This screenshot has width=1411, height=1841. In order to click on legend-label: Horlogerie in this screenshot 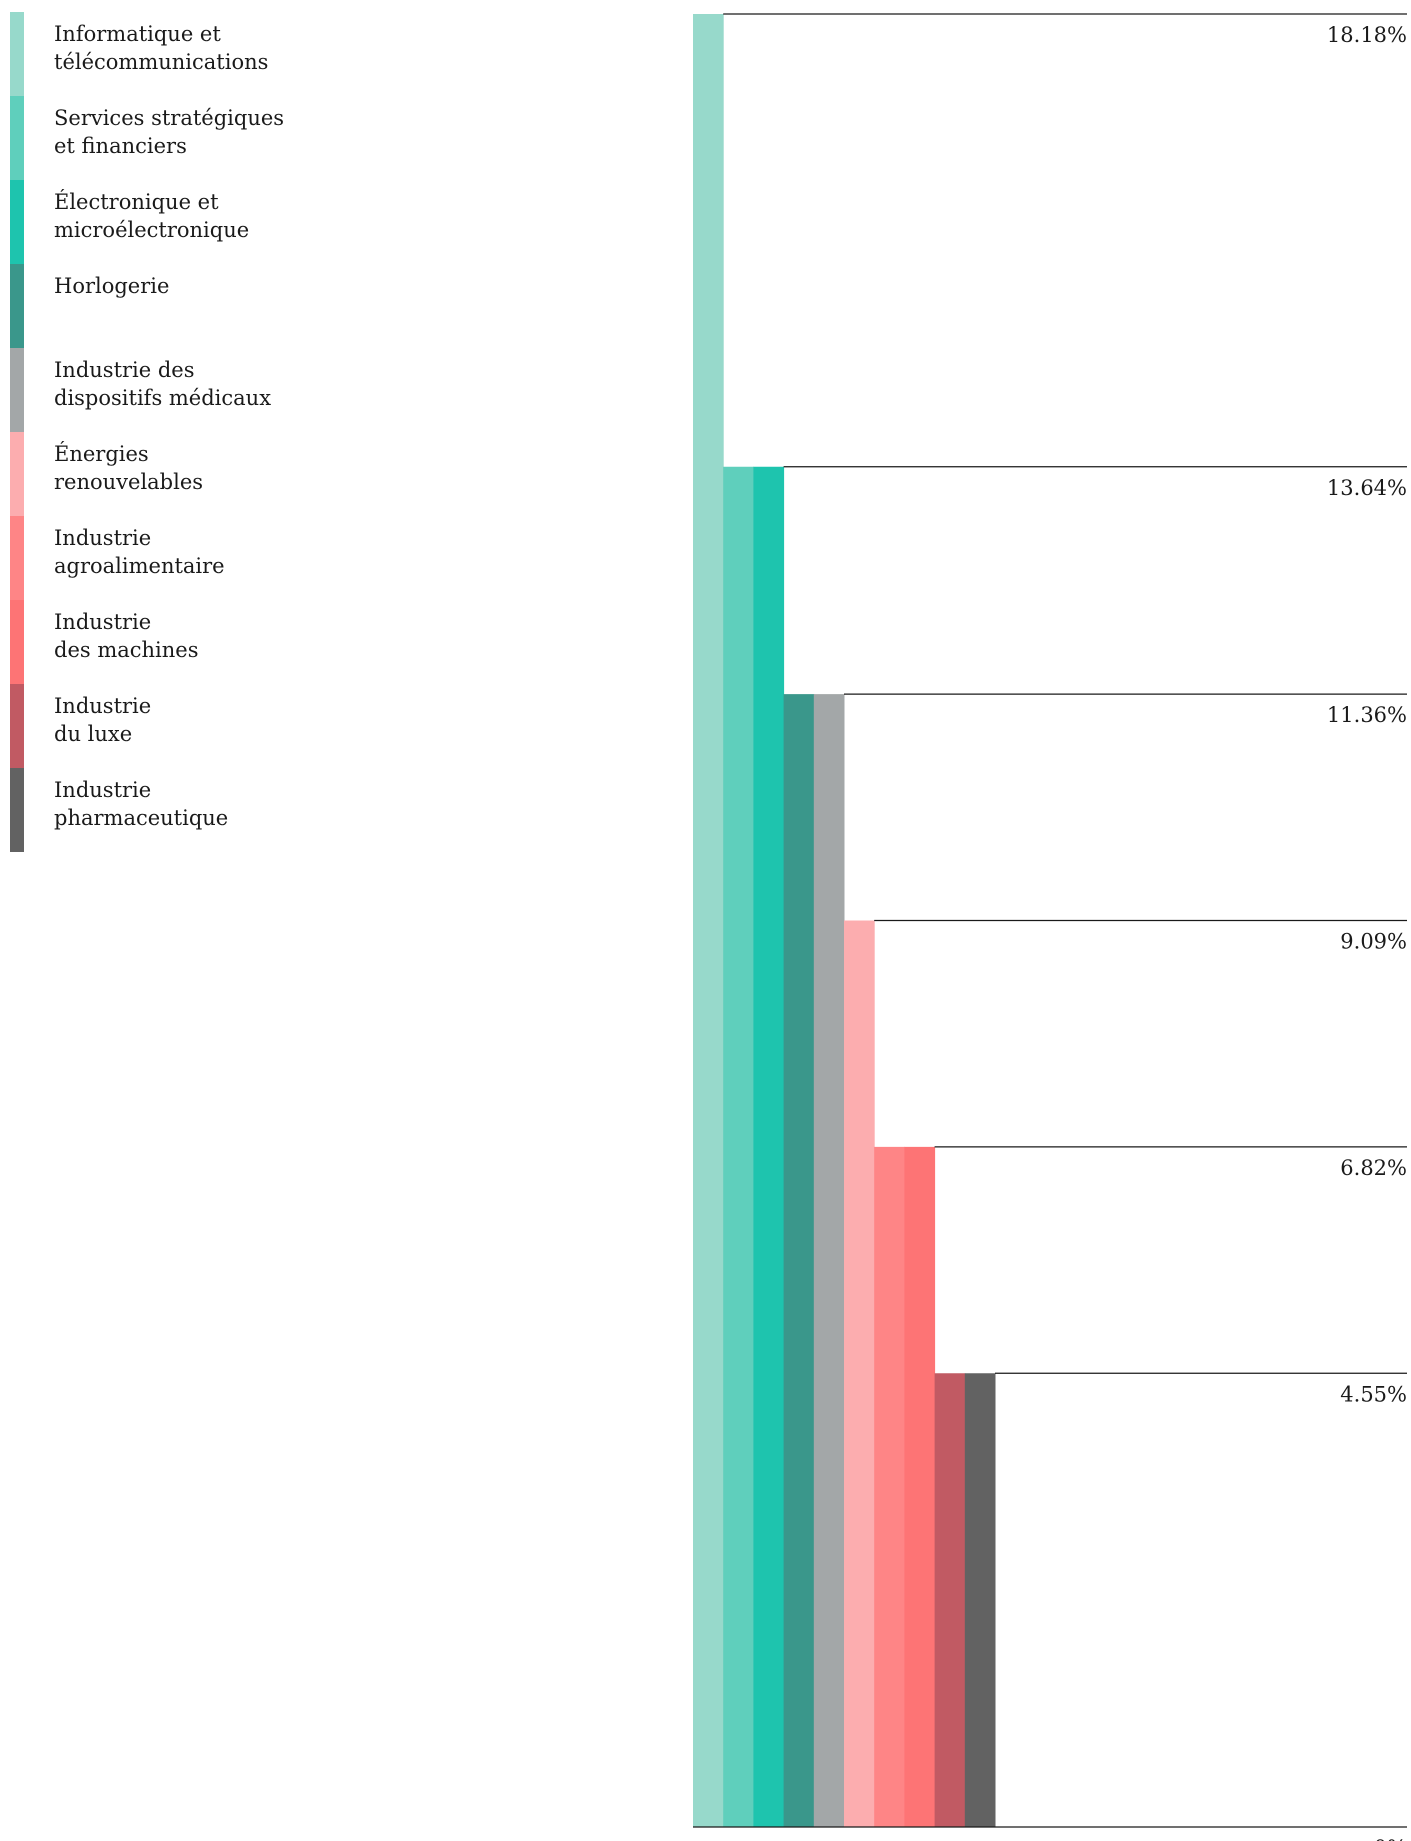, I will do `click(112, 286)`.